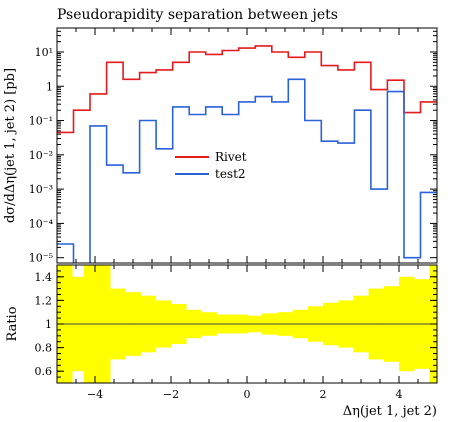 The width and height of the screenshot is (467, 422). I want to click on ratio-y-tick-label: 1.4, so click(44, 277).